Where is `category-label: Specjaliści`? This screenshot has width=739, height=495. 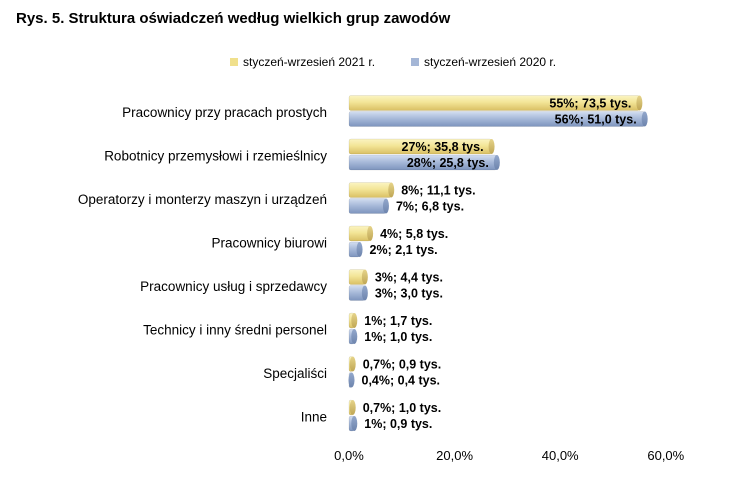 category-label: Specjaliści is located at coordinates (295, 373).